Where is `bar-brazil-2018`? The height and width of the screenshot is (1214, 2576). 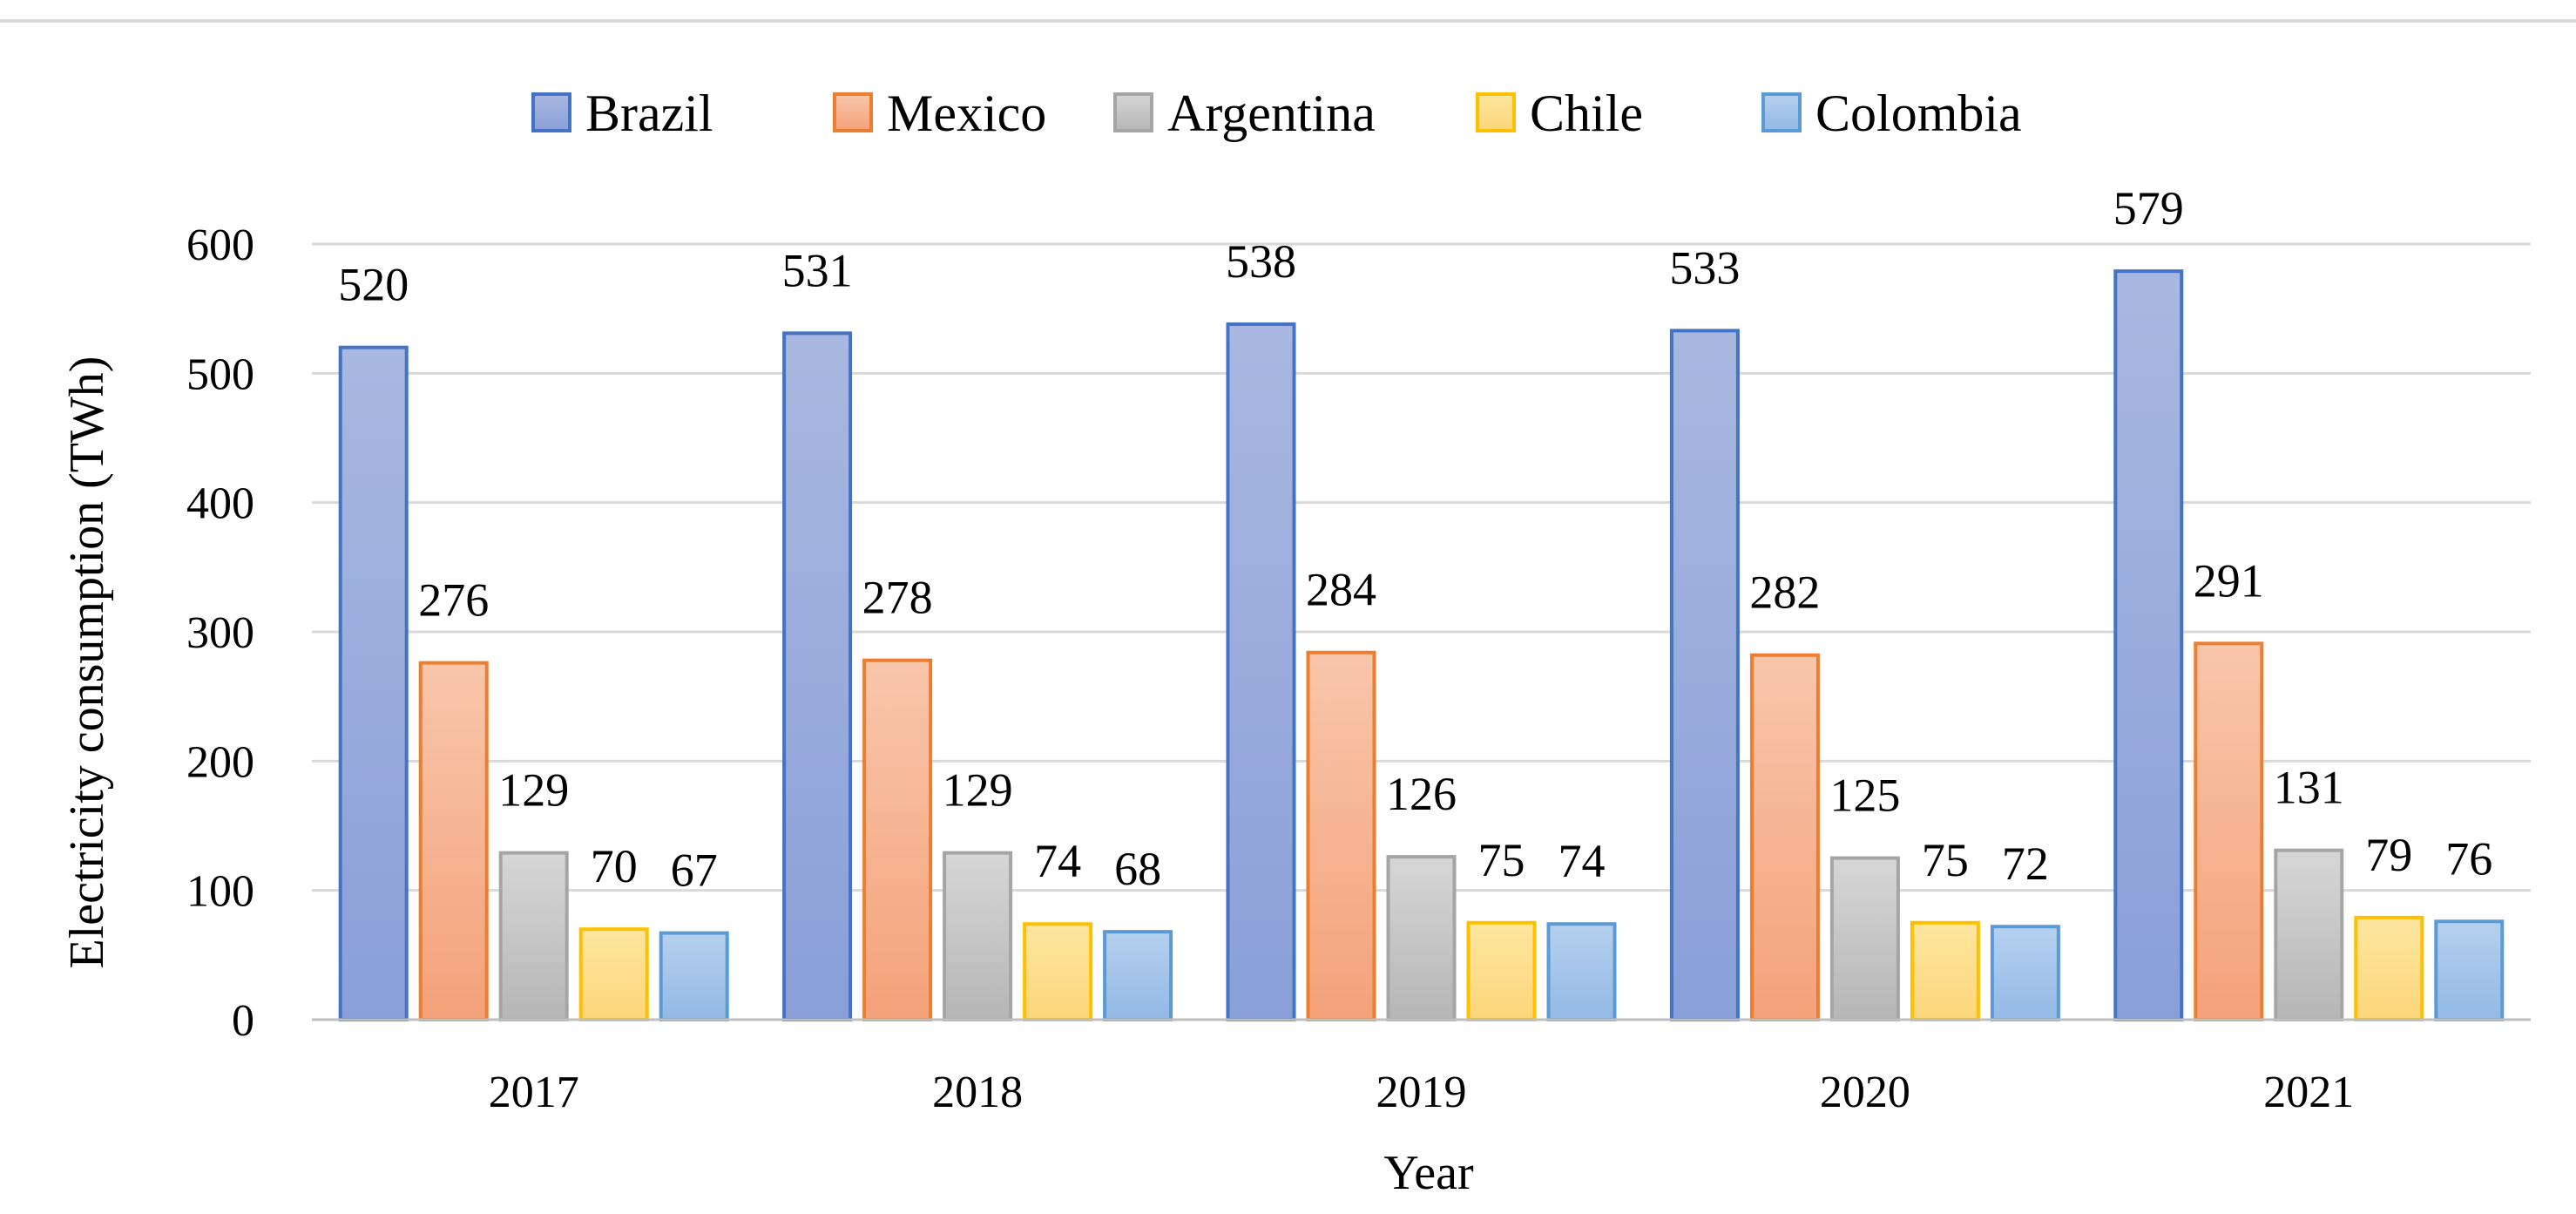
bar-brazil-2018 is located at coordinates (817, 676).